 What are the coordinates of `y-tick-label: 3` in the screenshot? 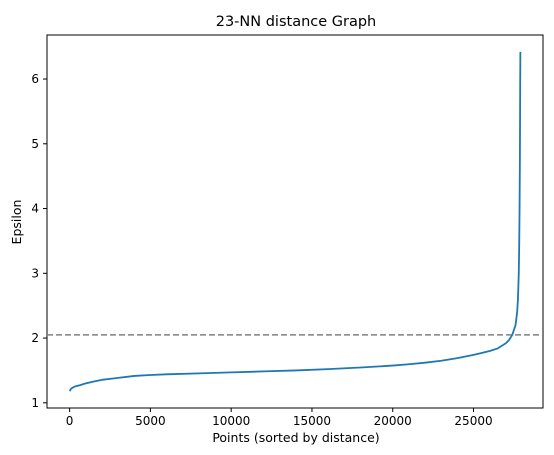 It's located at (35, 273).